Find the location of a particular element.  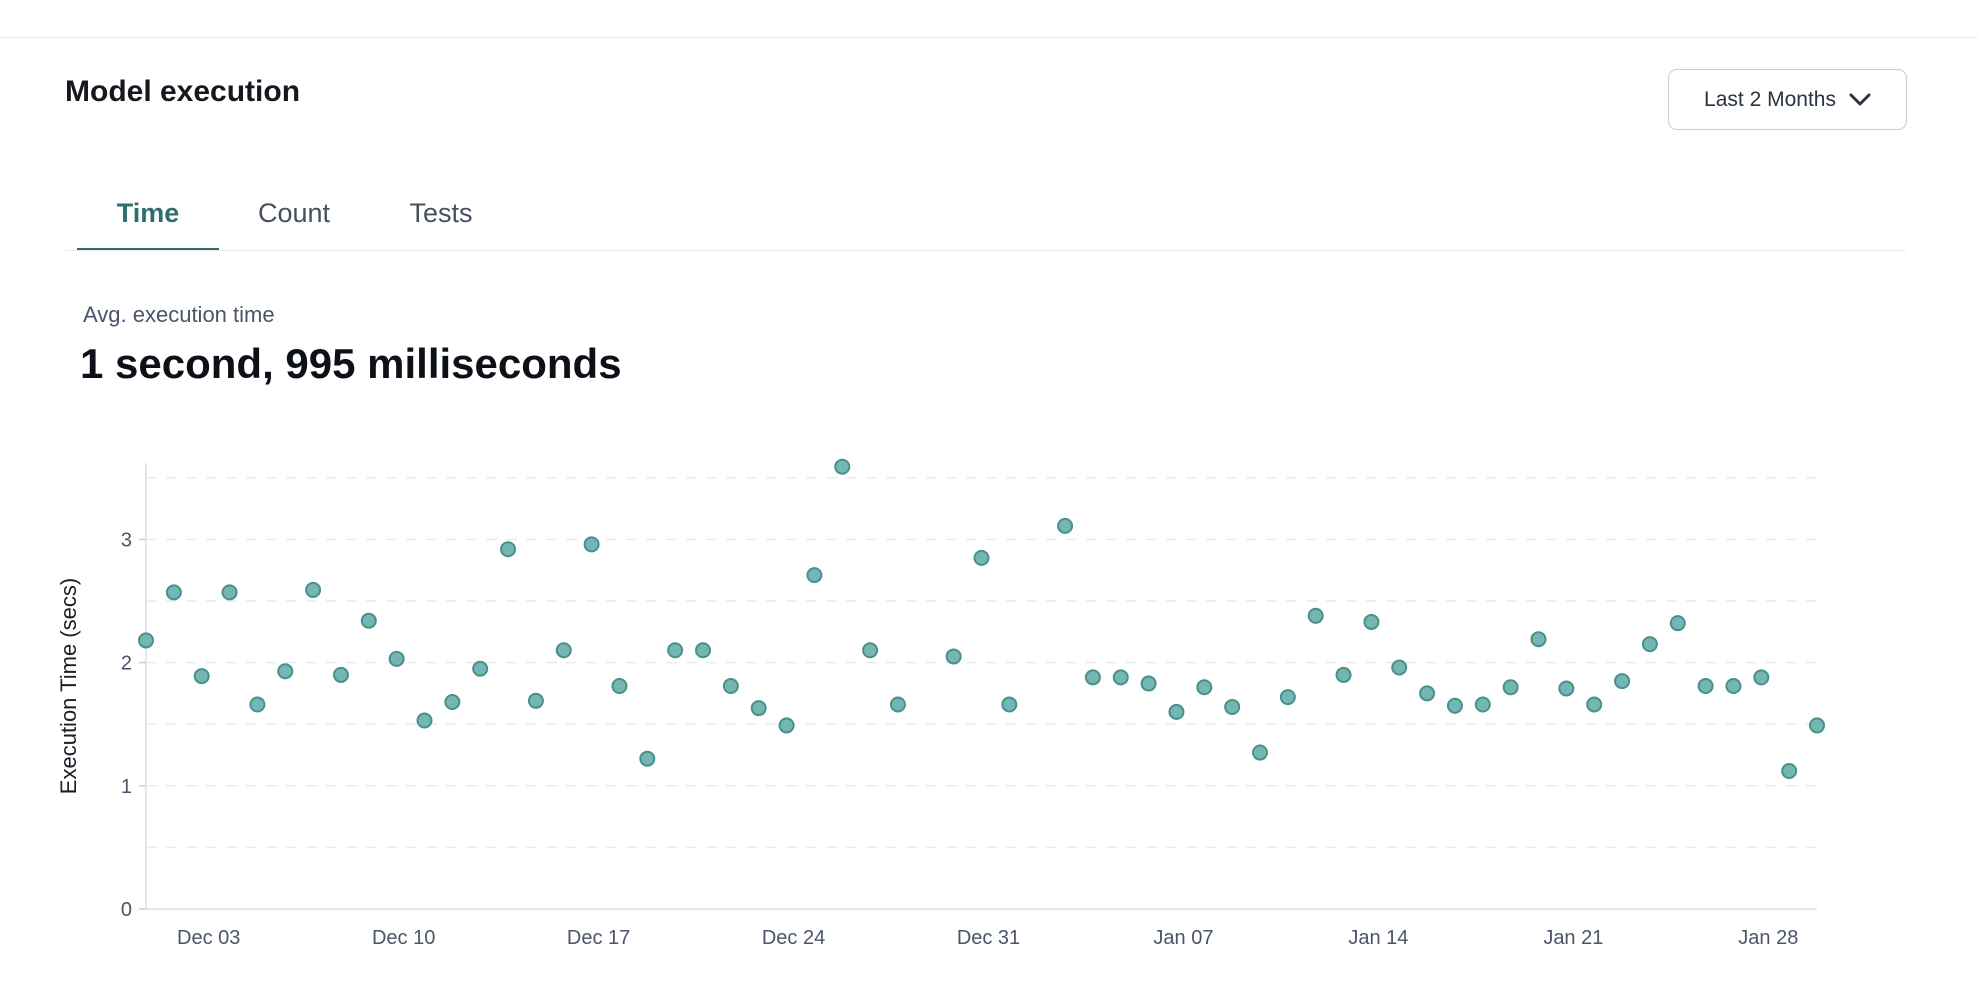

y-axis-title: Execution Time (secs) is located at coordinates (68, 686).